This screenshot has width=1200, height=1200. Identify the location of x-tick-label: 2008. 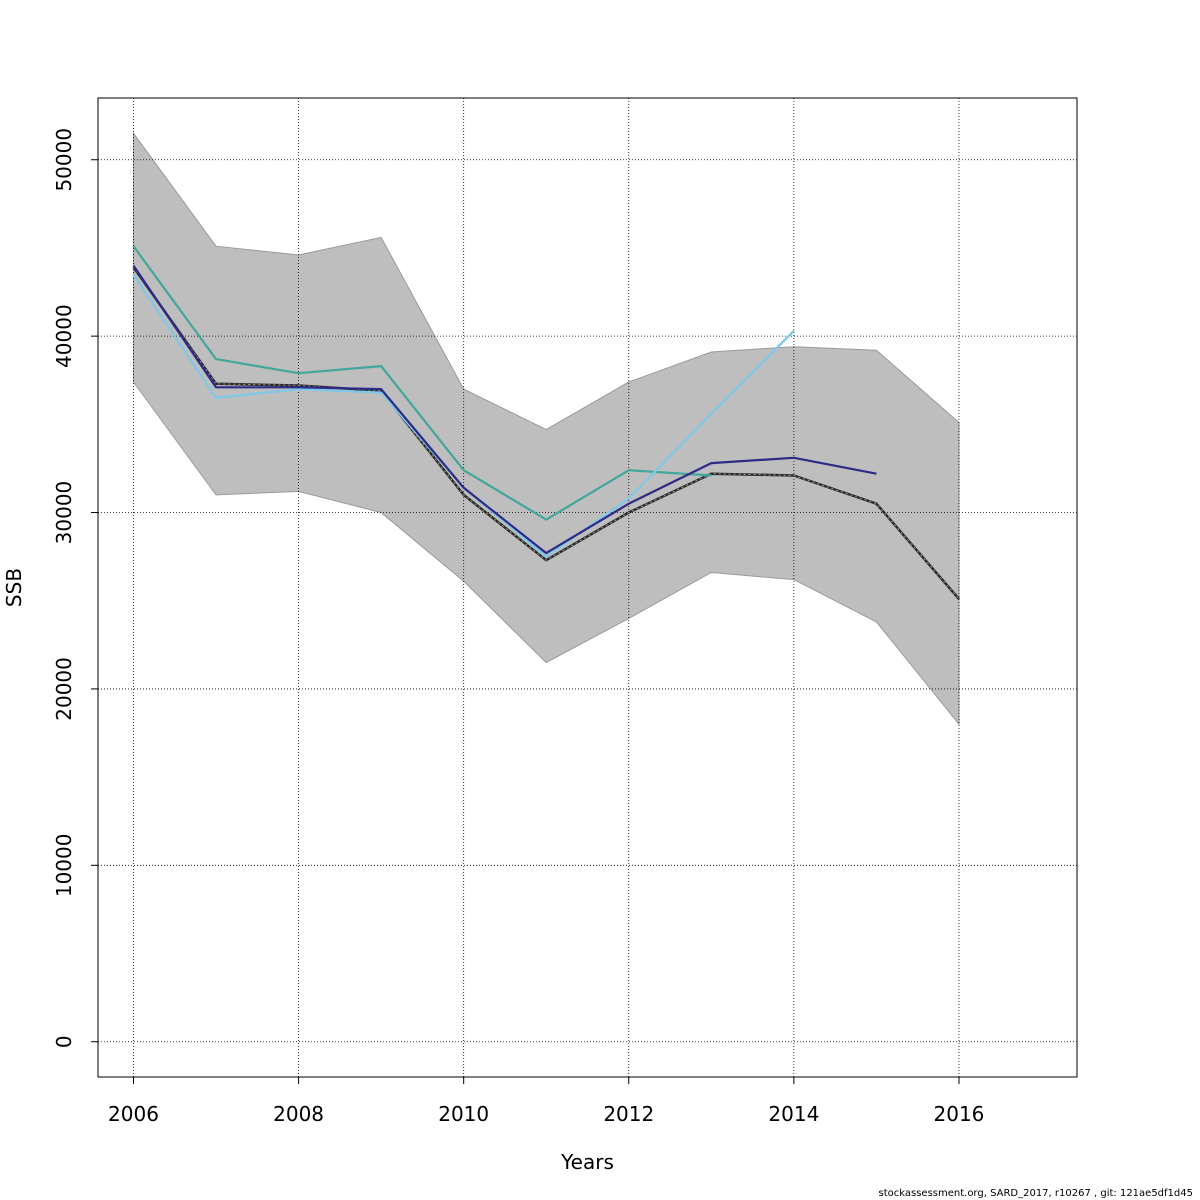
(298, 1114).